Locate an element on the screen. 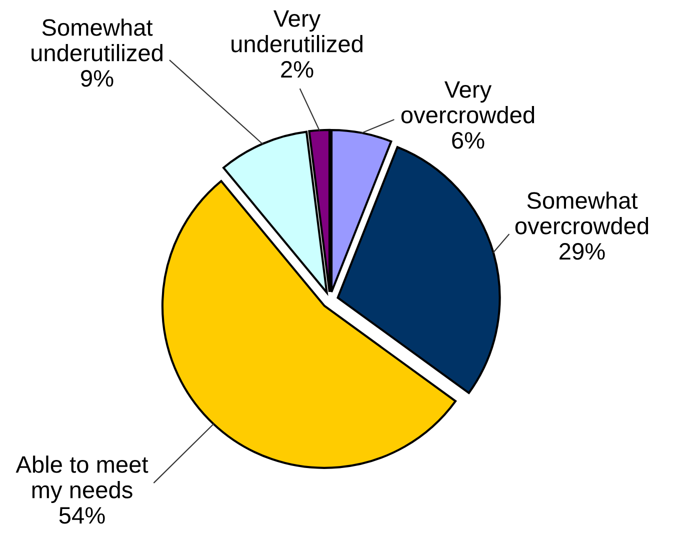 This screenshot has height=537, width=690. data-label: 54% is located at coordinates (82, 515).